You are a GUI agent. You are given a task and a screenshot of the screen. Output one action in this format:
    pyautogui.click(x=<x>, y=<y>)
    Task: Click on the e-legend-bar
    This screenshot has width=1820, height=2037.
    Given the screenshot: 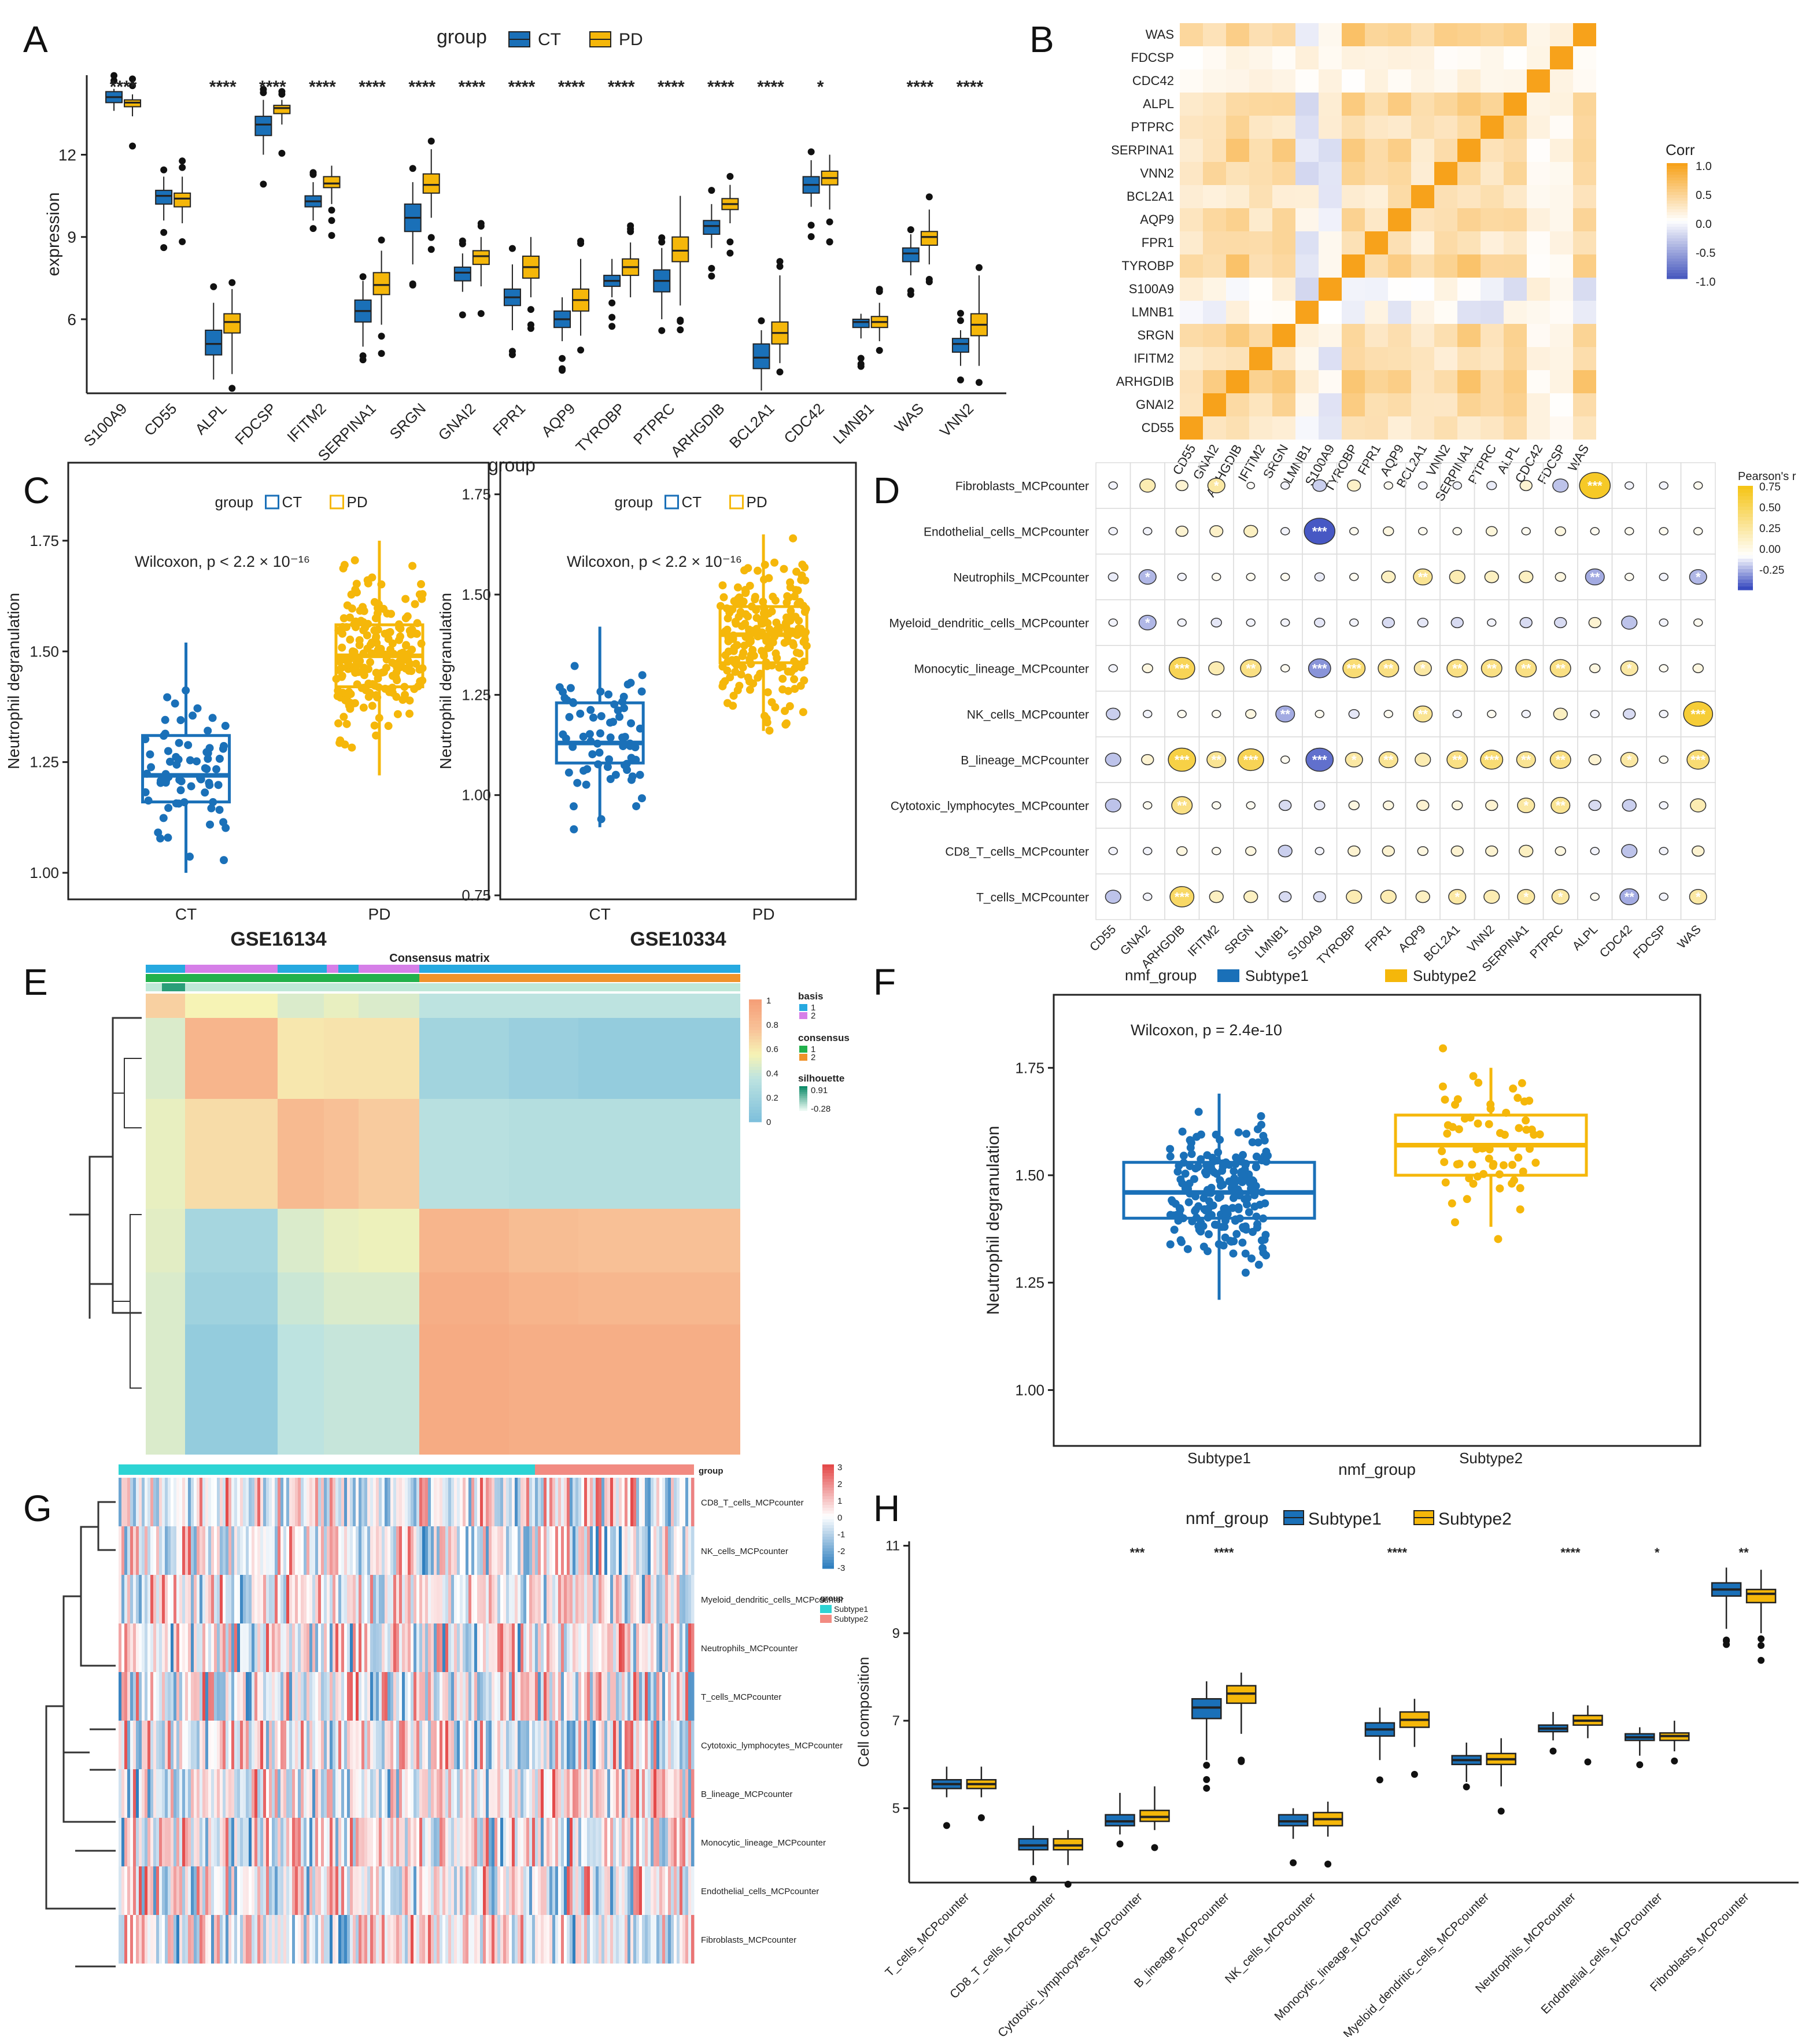 What is the action you would take?
    pyautogui.click(x=803, y=1099)
    